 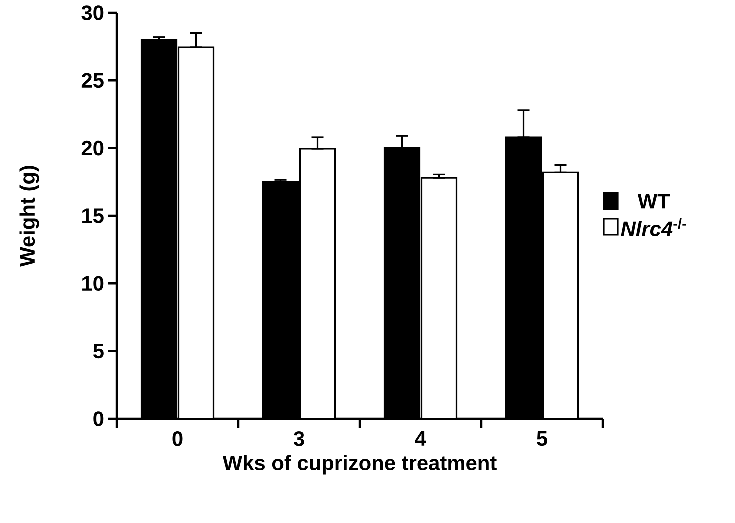 What do you see at coordinates (98, 351) in the screenshot?
I see `y-tick-label: 5` at bounding box center [98, 351].